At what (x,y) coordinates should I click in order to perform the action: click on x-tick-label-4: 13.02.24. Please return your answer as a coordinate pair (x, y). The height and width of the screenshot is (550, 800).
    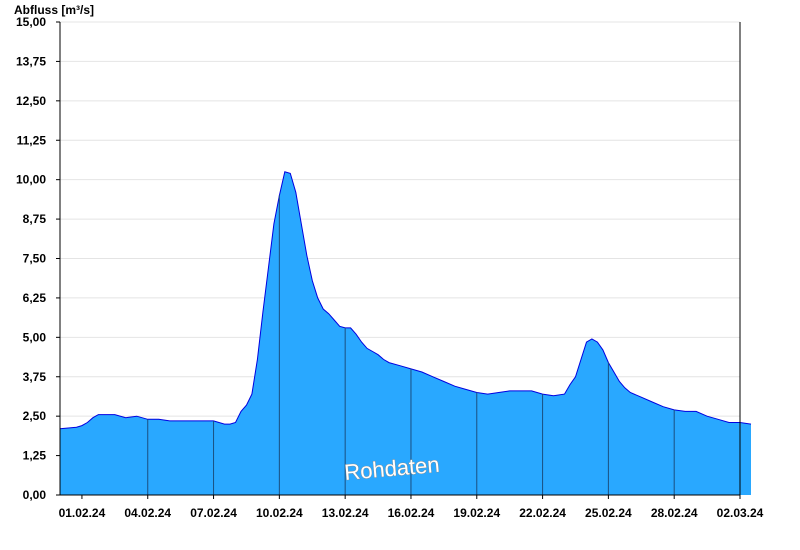
    Looking at the image, I should click on (345, 513).